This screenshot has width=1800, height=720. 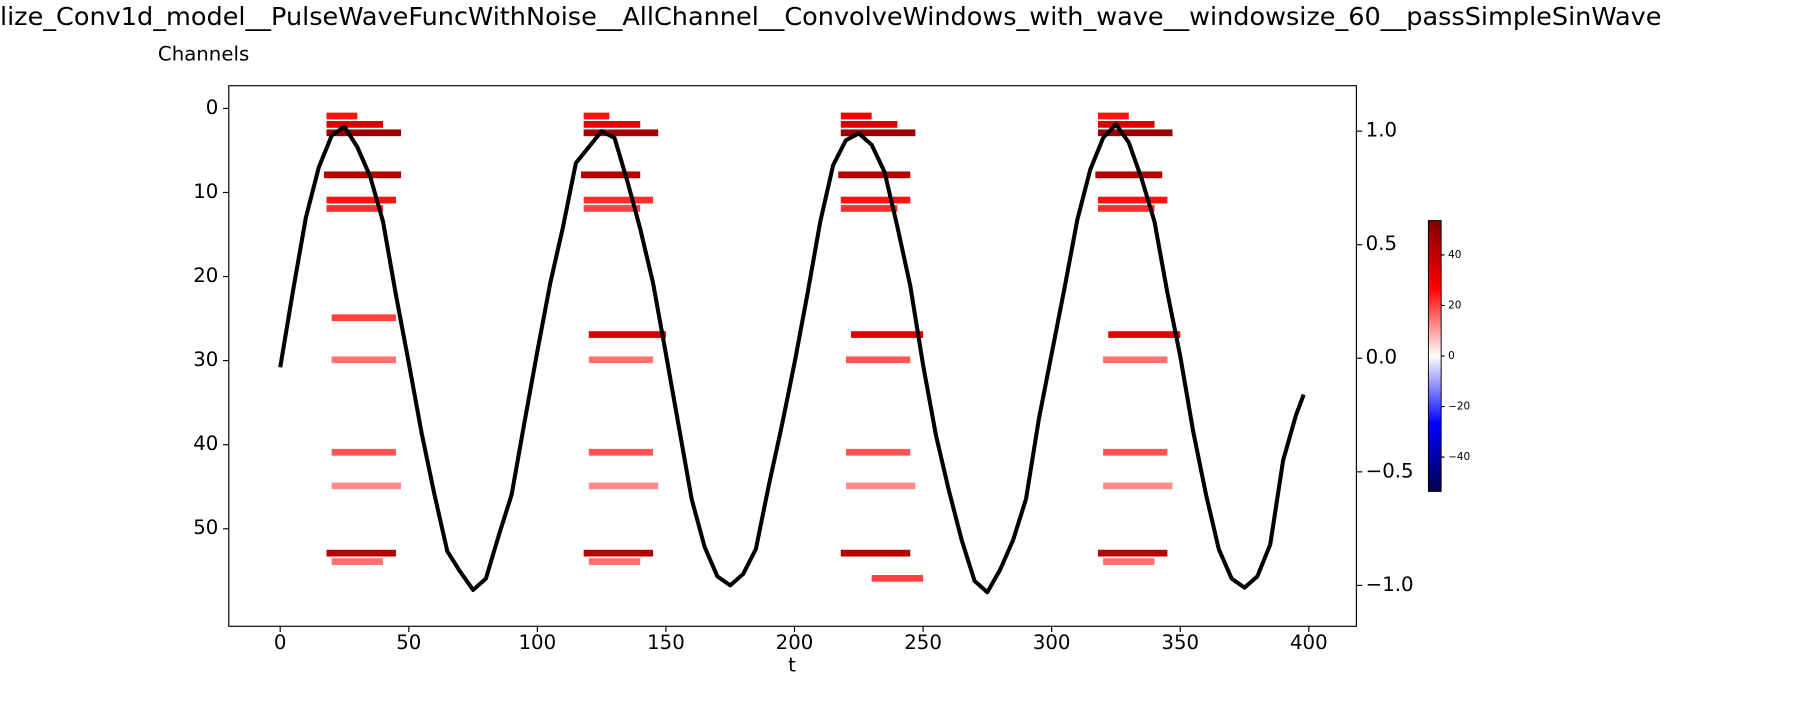 What do you see at coordinates (1381, 243) in the screenshot?
I see `y2-tick-label: 0.5` at bounding box center [1381, 243].